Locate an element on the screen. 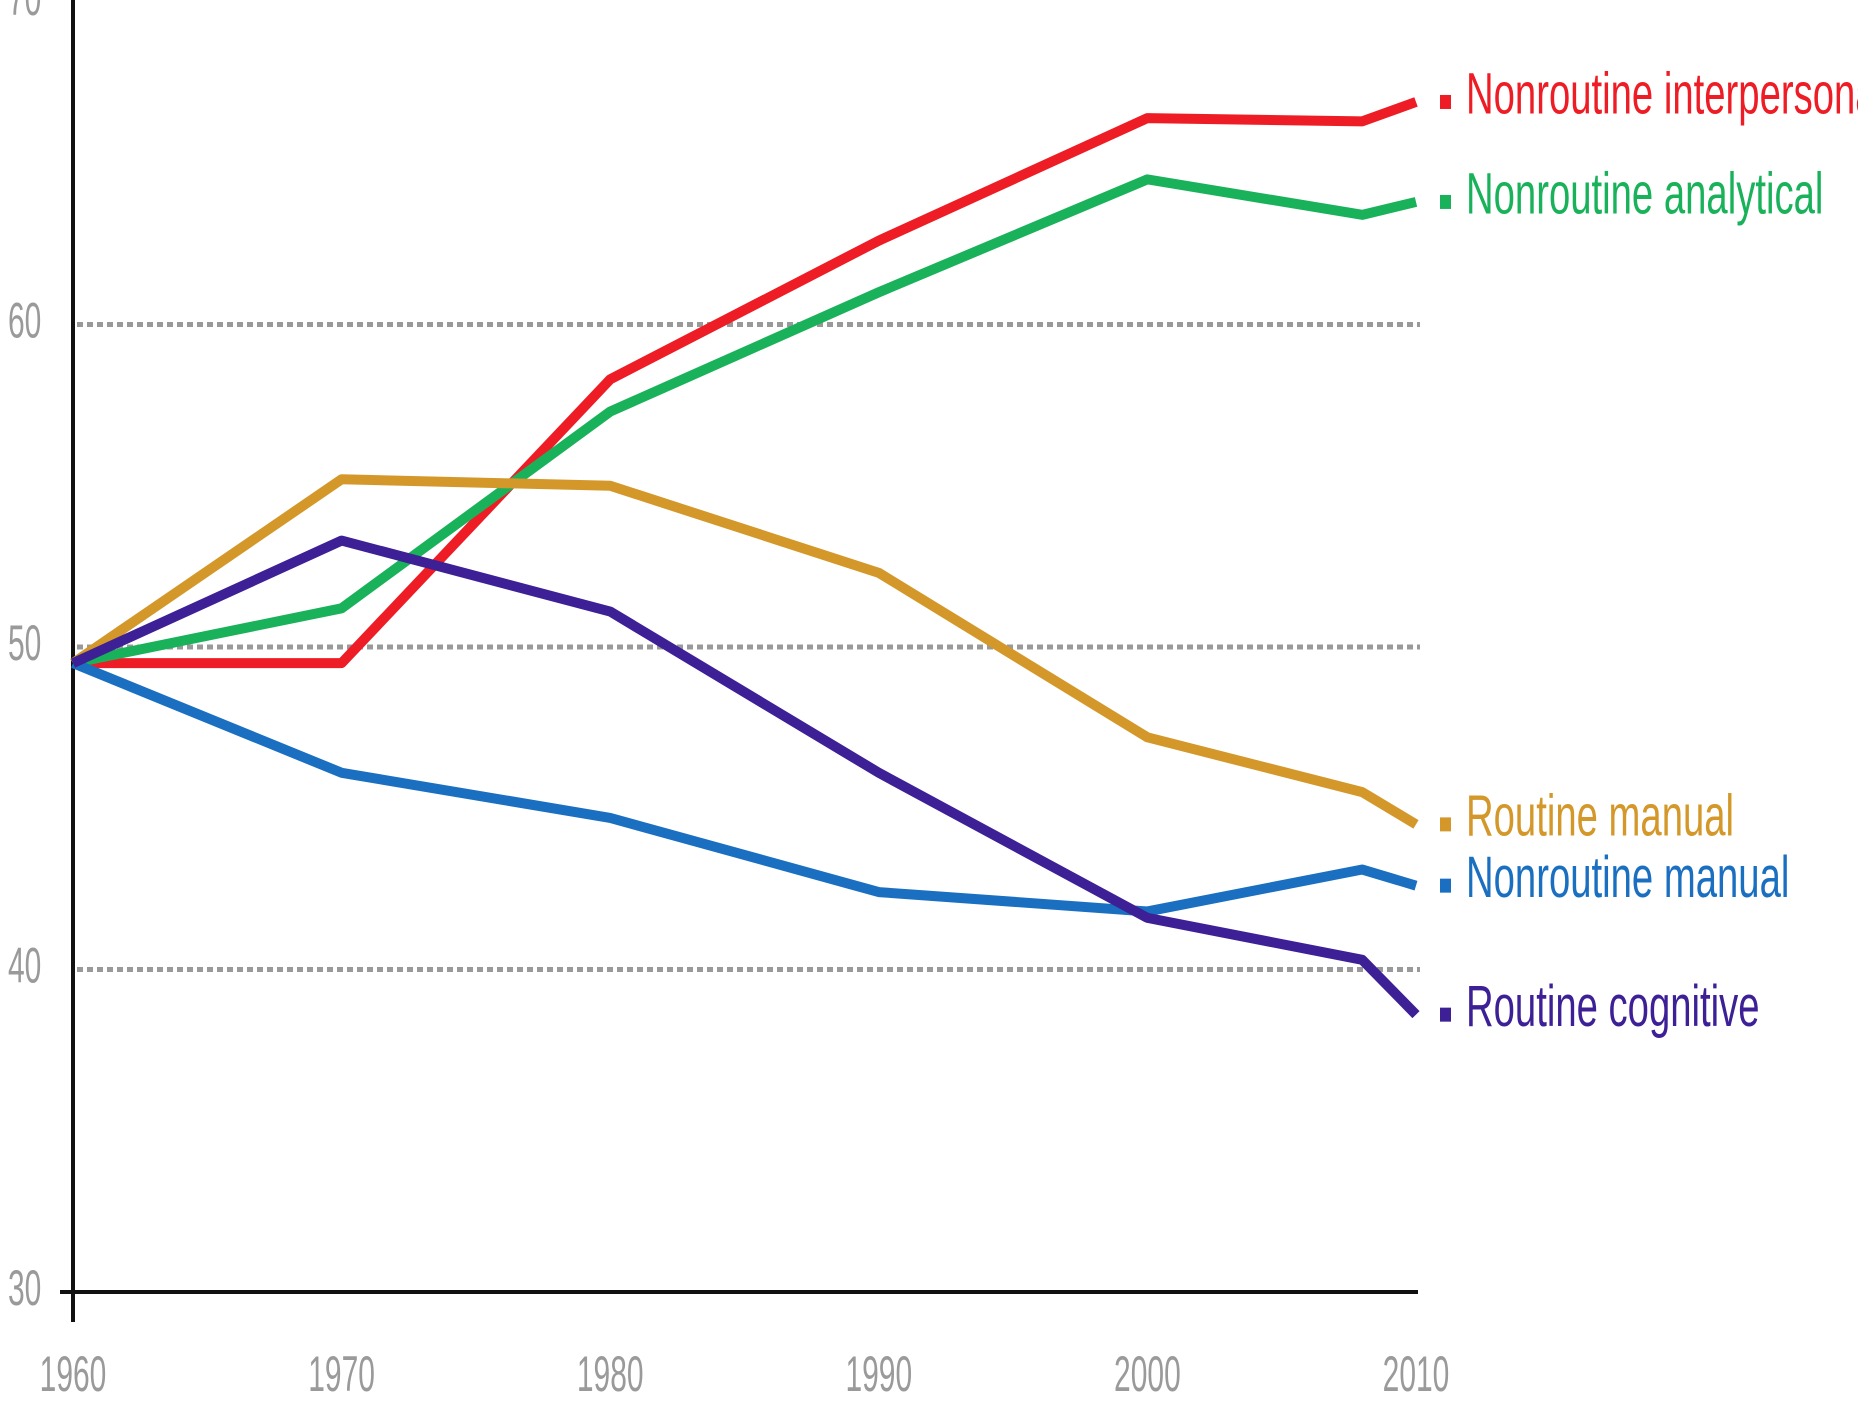 The image size is (1858, 1408). y-tick-group: 70 is located at coordinates (24, 13).